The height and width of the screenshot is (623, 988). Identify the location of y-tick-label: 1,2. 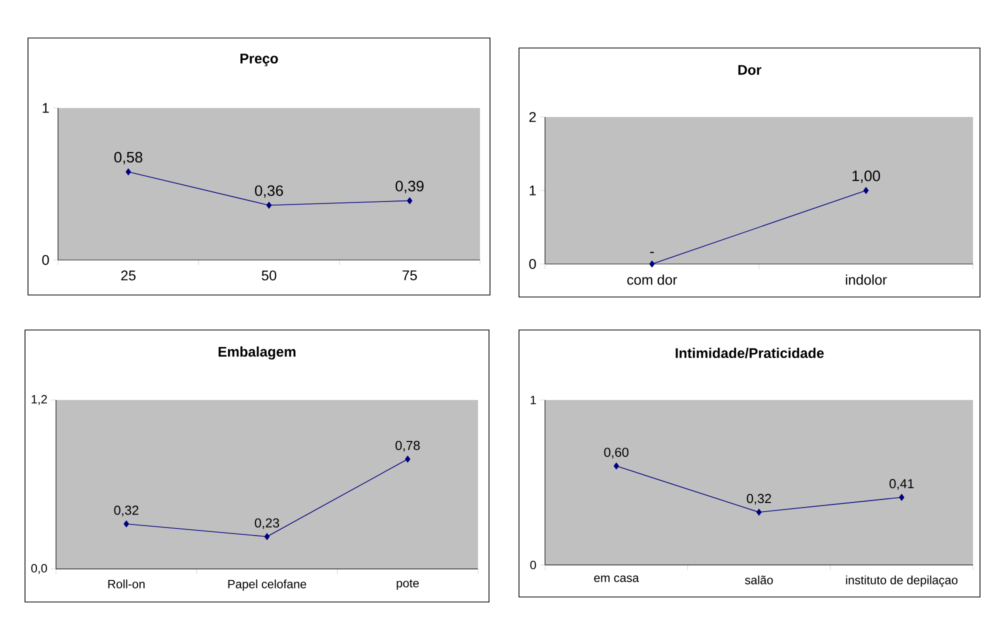
(39, 400).